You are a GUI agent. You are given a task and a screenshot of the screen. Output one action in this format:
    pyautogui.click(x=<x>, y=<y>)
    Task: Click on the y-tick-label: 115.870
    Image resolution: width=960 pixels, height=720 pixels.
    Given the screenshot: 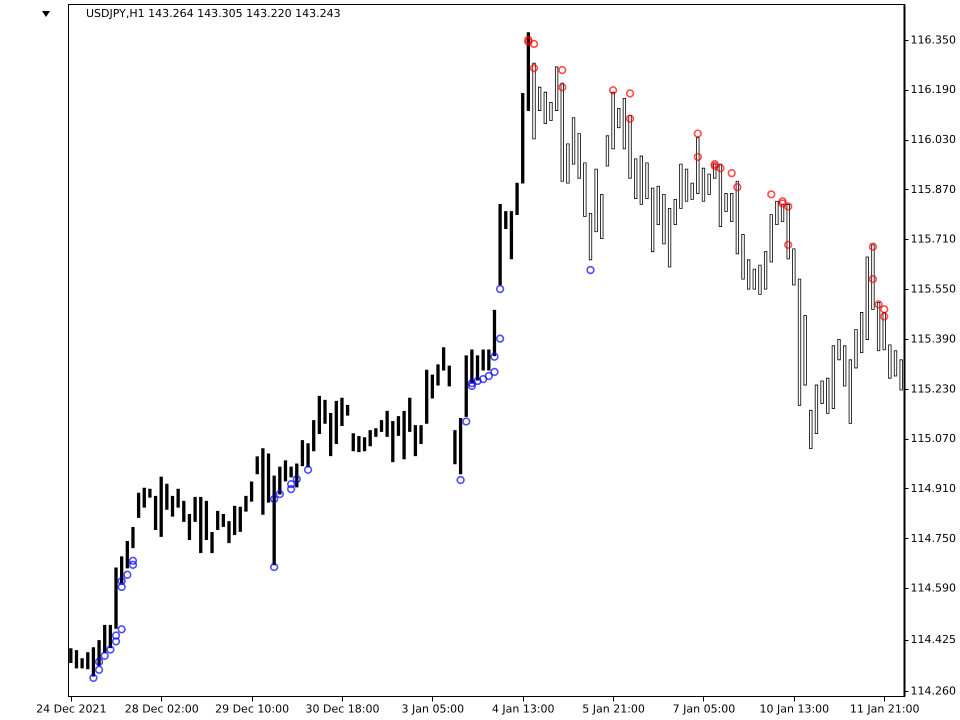 What is the action you would take?
    pyautogui.click(x=933, y=189)
    